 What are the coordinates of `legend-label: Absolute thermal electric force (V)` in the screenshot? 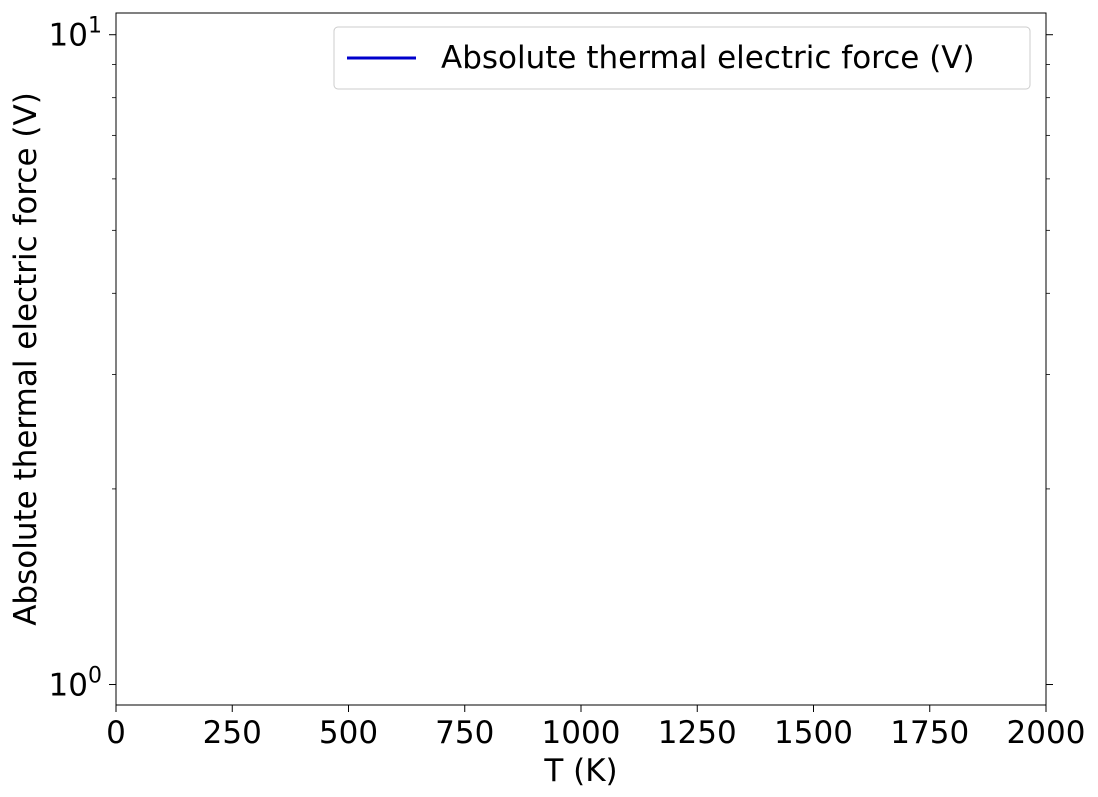 It's located at (708, 58).